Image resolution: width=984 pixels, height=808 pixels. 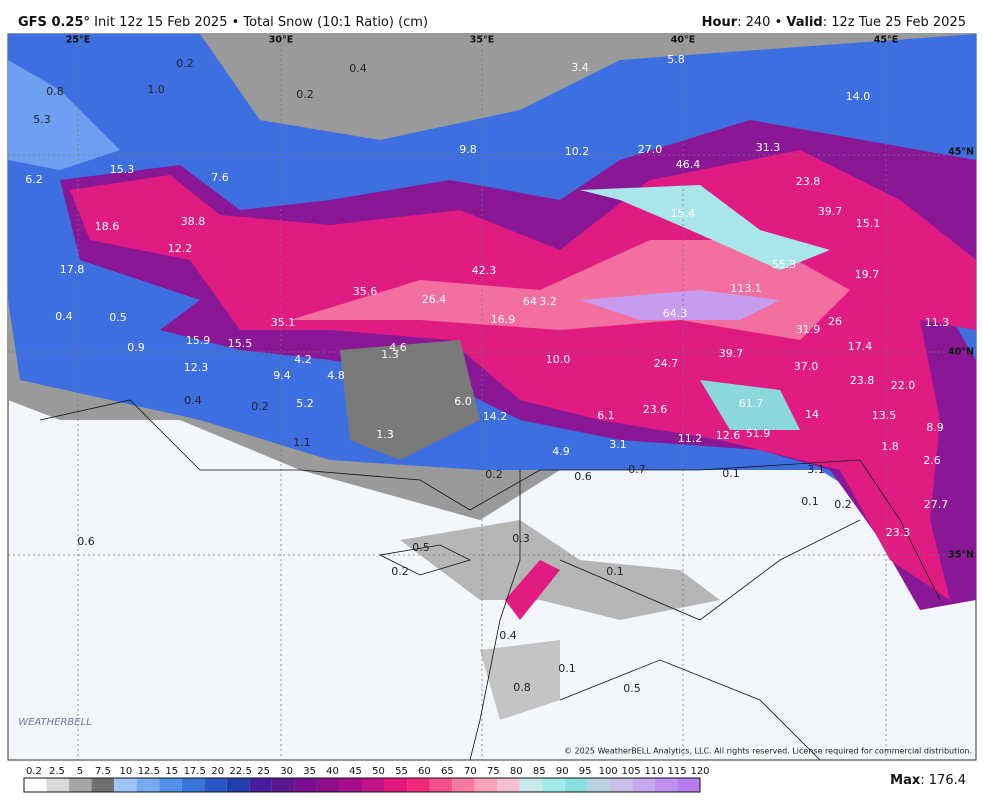 I want to click on colorbar-label: 30, so click(x=286, y=771).